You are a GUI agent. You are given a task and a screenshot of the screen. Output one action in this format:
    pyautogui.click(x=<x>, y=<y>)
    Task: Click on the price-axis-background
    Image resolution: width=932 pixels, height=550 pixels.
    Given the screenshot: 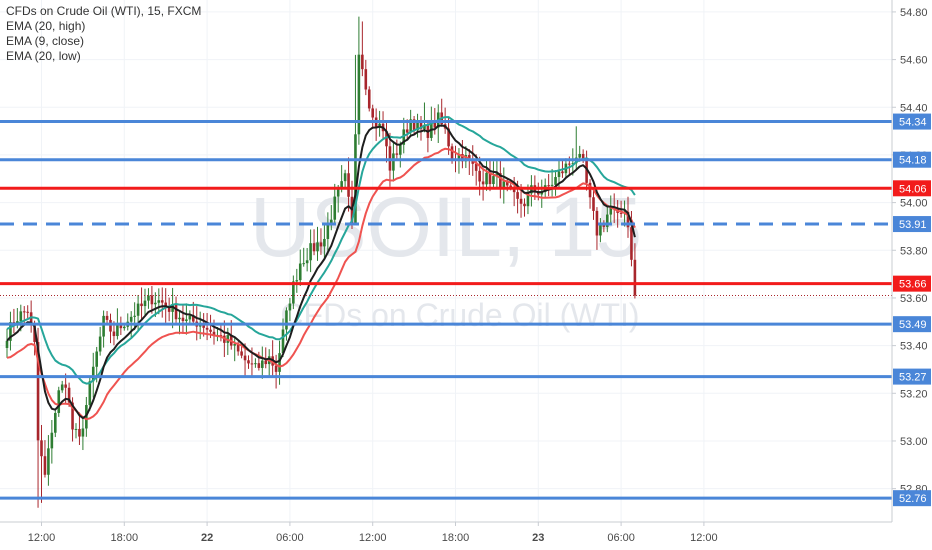 What is the action you would take?
    pyautogui.click(x=912, y=275)
    